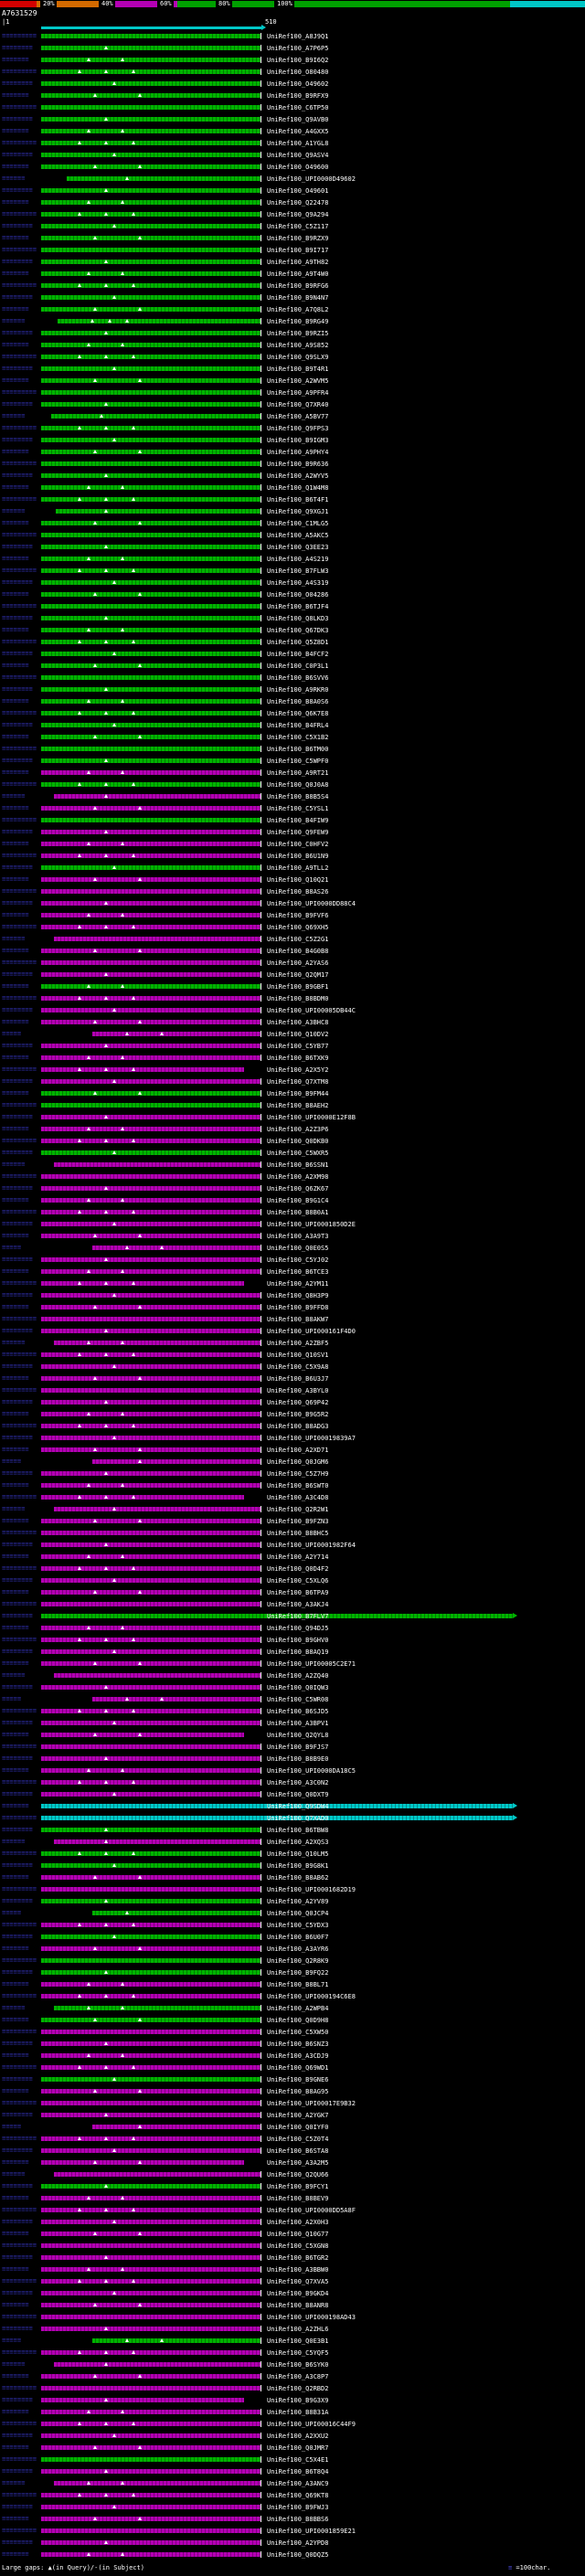 The width and height of the screenshot is (585, 2576). I want to click on hit-accession-label: UniRef100_B4FRL4, so click(298, 725).